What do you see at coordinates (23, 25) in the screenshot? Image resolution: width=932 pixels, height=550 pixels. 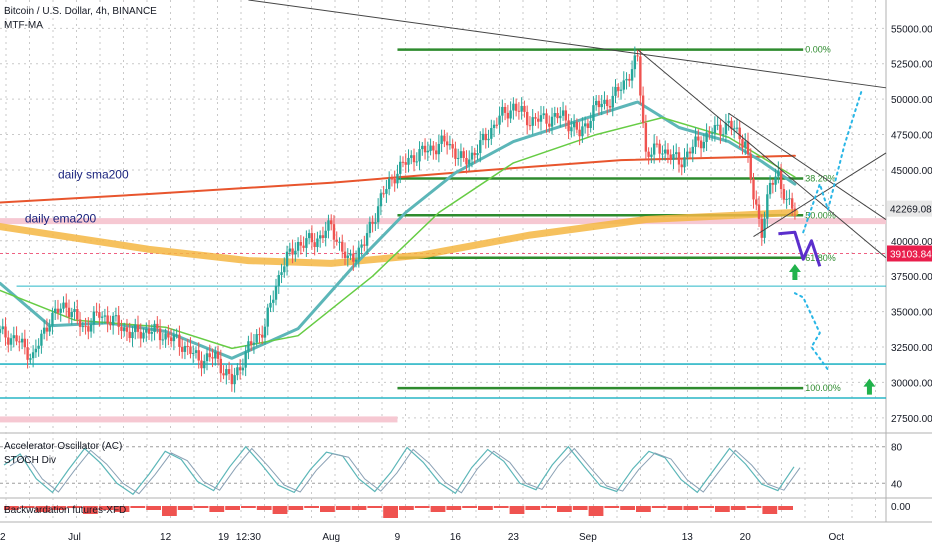 I see `indicator-name: MTF-MA` at bounding box center [23, 25].